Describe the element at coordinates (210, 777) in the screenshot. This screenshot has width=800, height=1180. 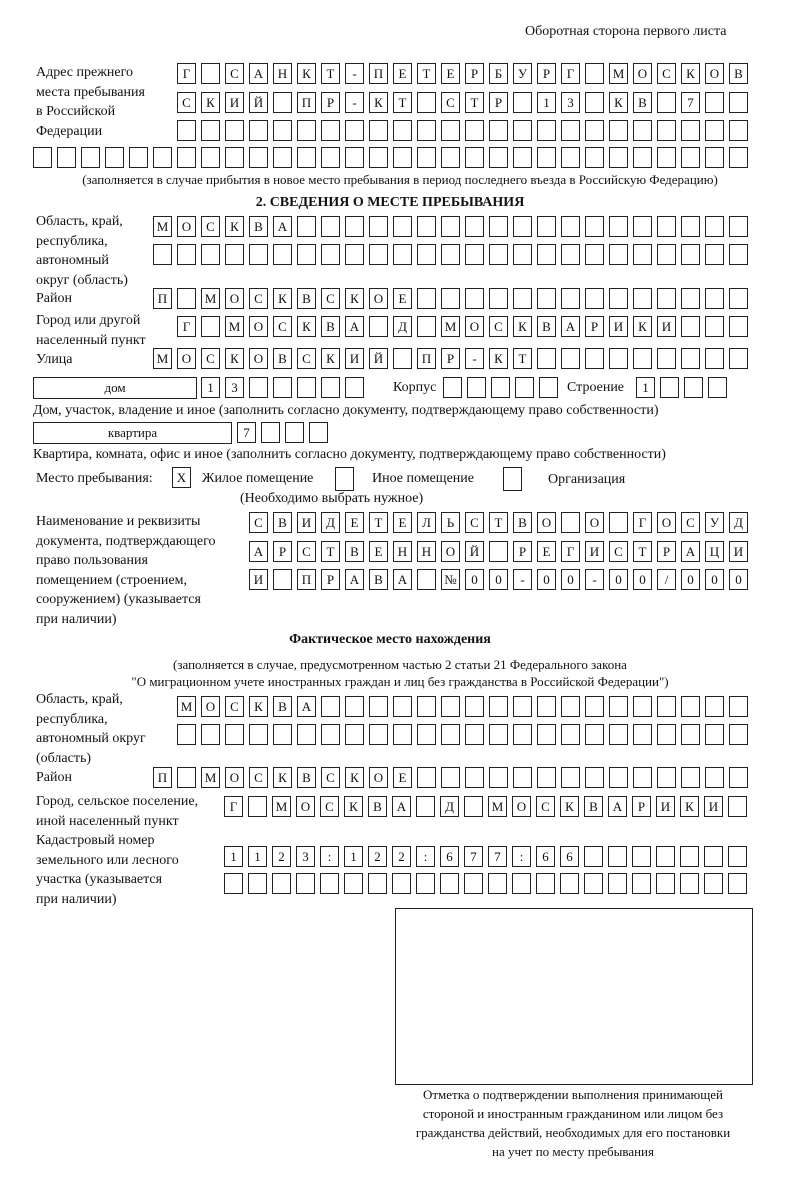
I see `actual-district-row-cell: М` at that location.